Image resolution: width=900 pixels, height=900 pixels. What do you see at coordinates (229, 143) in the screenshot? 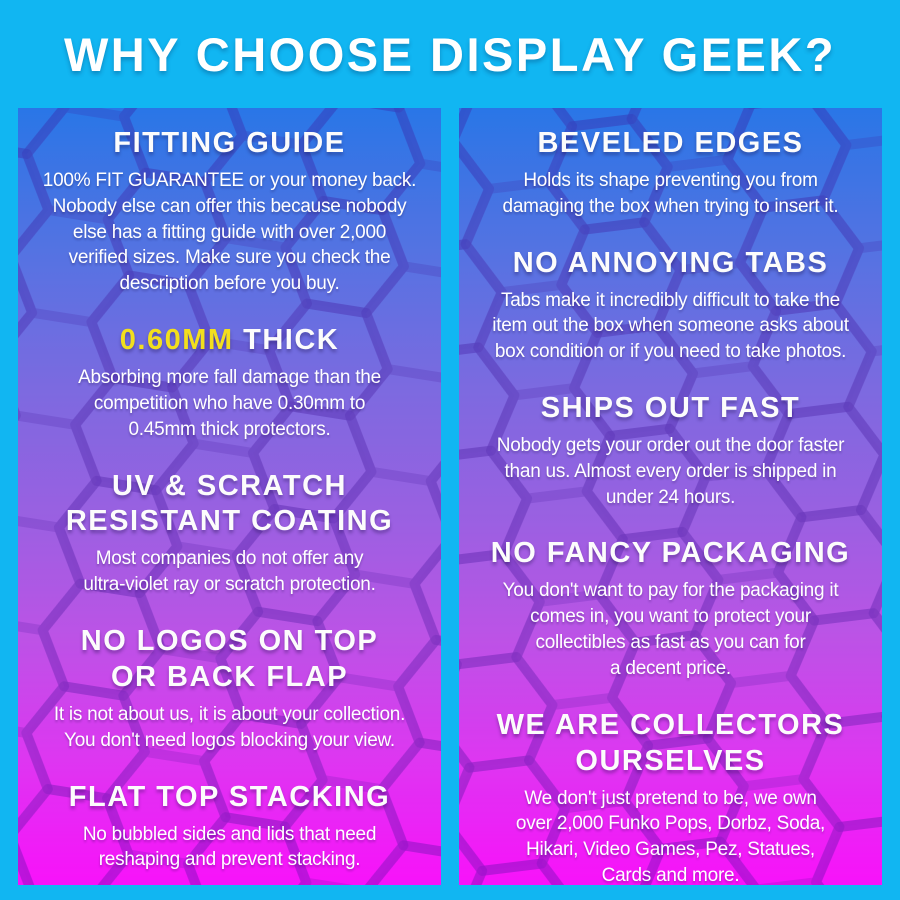
I see `feature-heading: FITTING GUIDE` at bounding box center [229, 143].